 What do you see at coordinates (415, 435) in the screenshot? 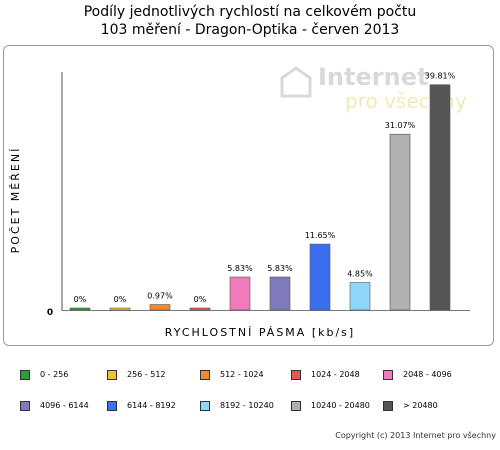
I see `copyright-text: Copyright (c) 2013 Internet pro všechny` at bounding box center [415, 435].